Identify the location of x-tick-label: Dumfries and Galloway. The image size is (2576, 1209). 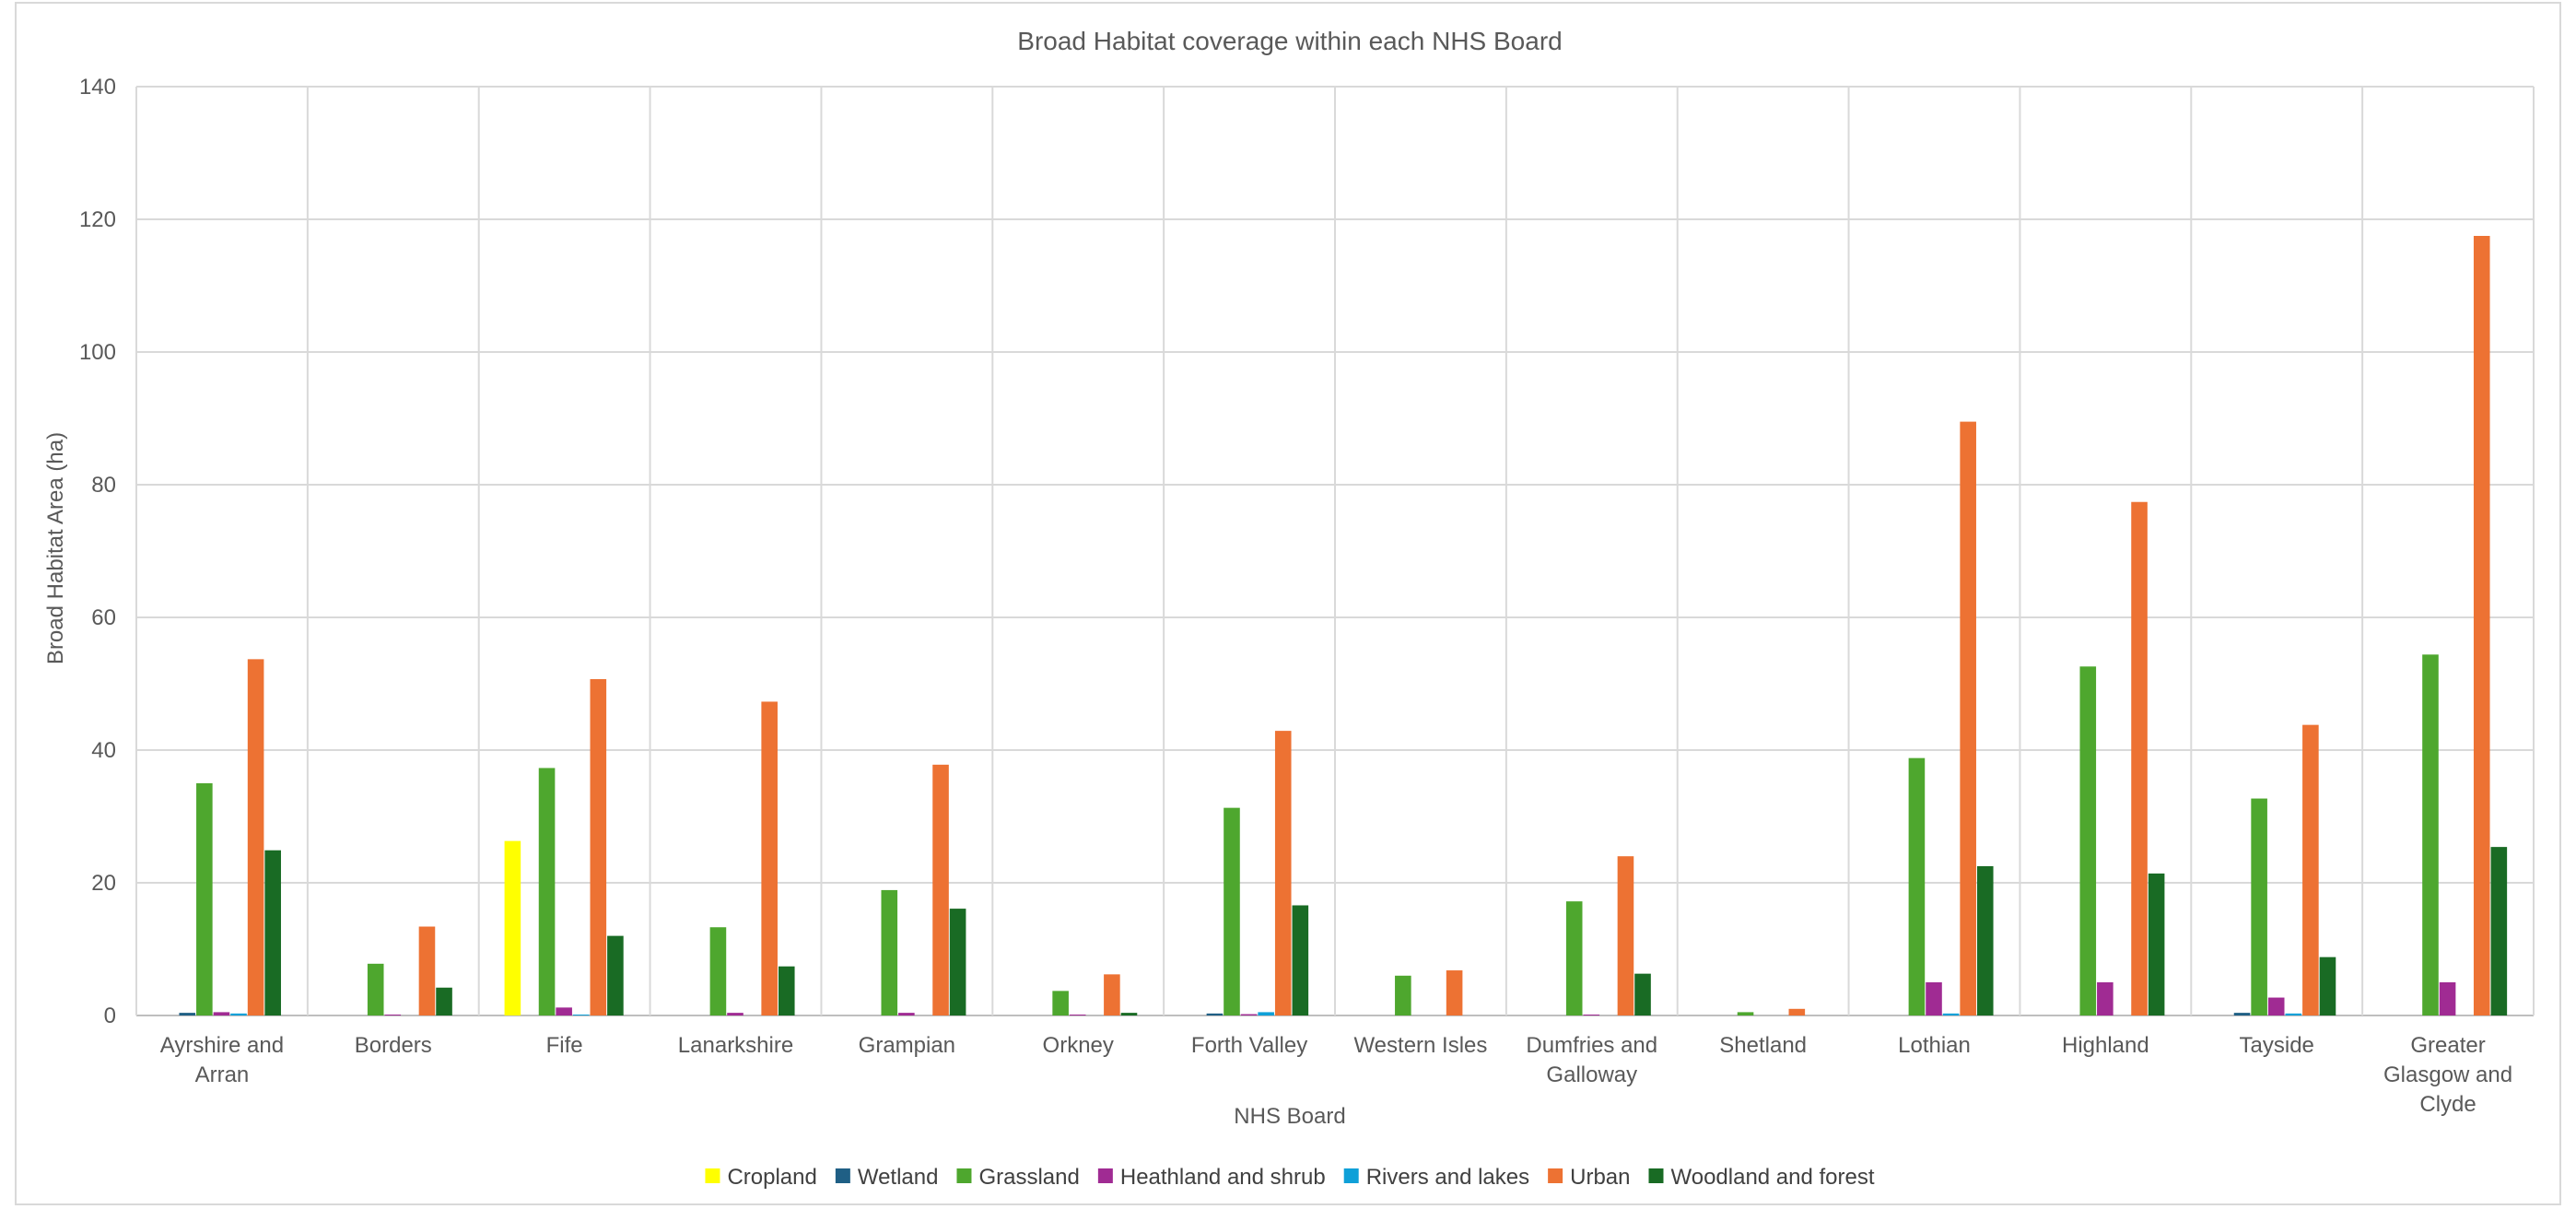
(1591, 1060).